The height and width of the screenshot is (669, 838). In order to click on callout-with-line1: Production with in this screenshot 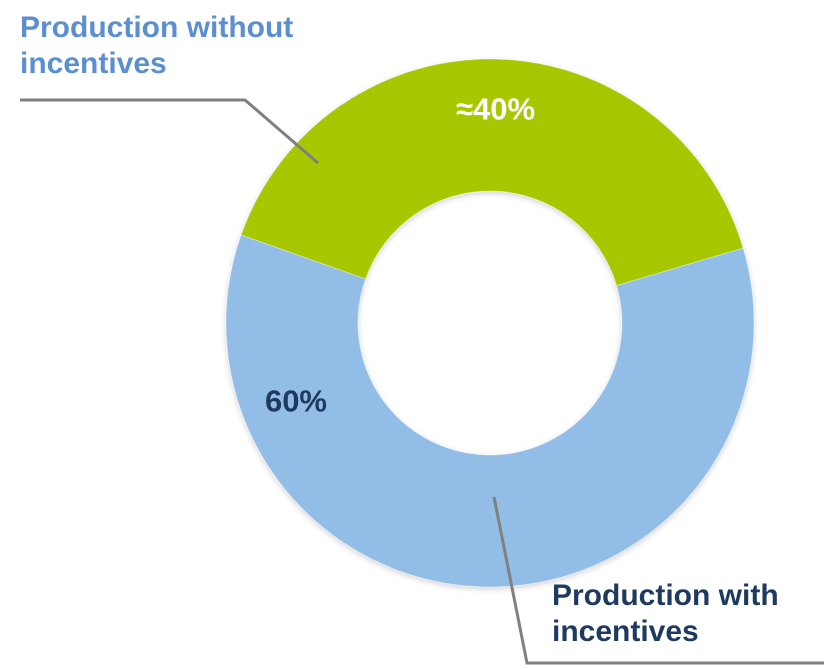, I will do `click(665, 595)`.